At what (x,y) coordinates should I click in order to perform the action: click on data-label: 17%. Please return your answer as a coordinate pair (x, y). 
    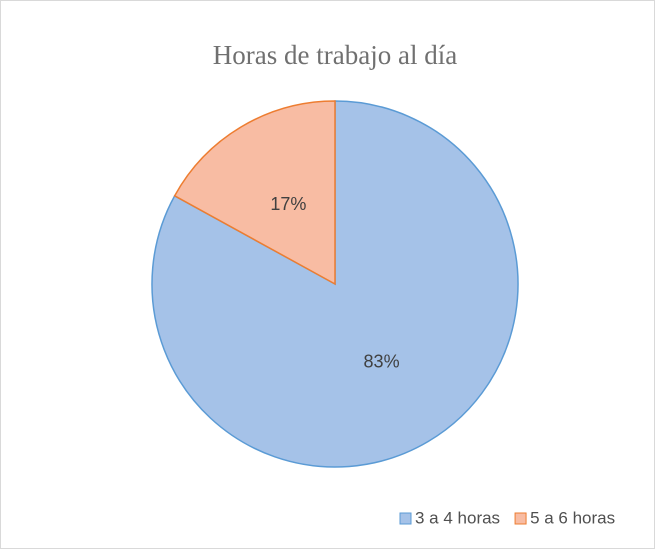
    Looking at the image, I should click on (288, 204).